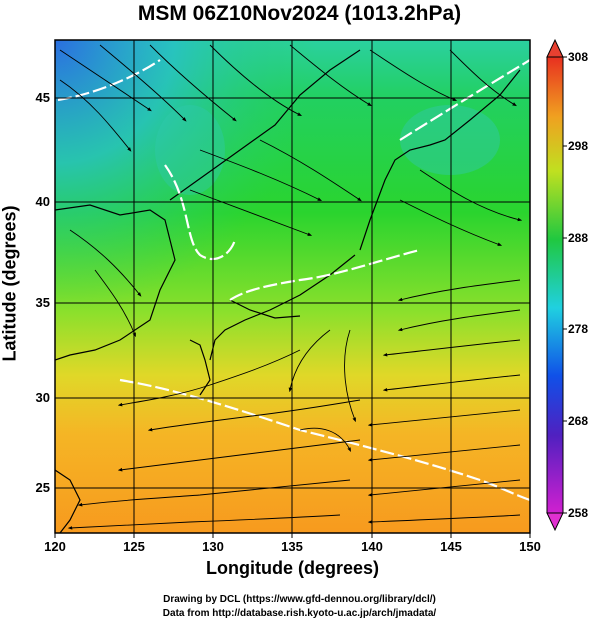  I want to click on y-tick-label: 30, so click(43, 397).